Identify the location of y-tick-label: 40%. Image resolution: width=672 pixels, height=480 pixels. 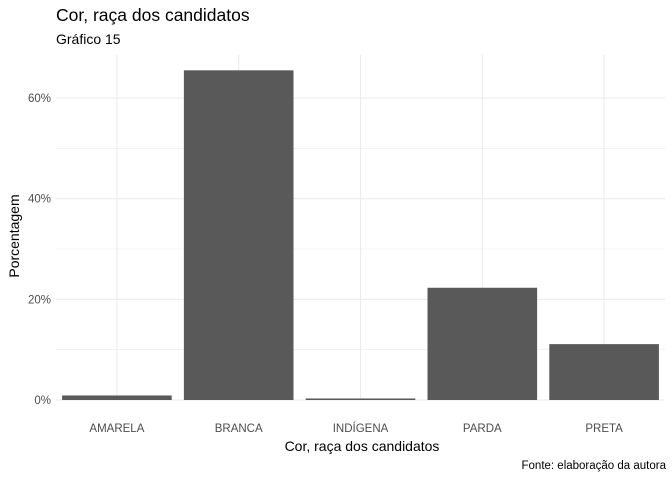
(39, 200).